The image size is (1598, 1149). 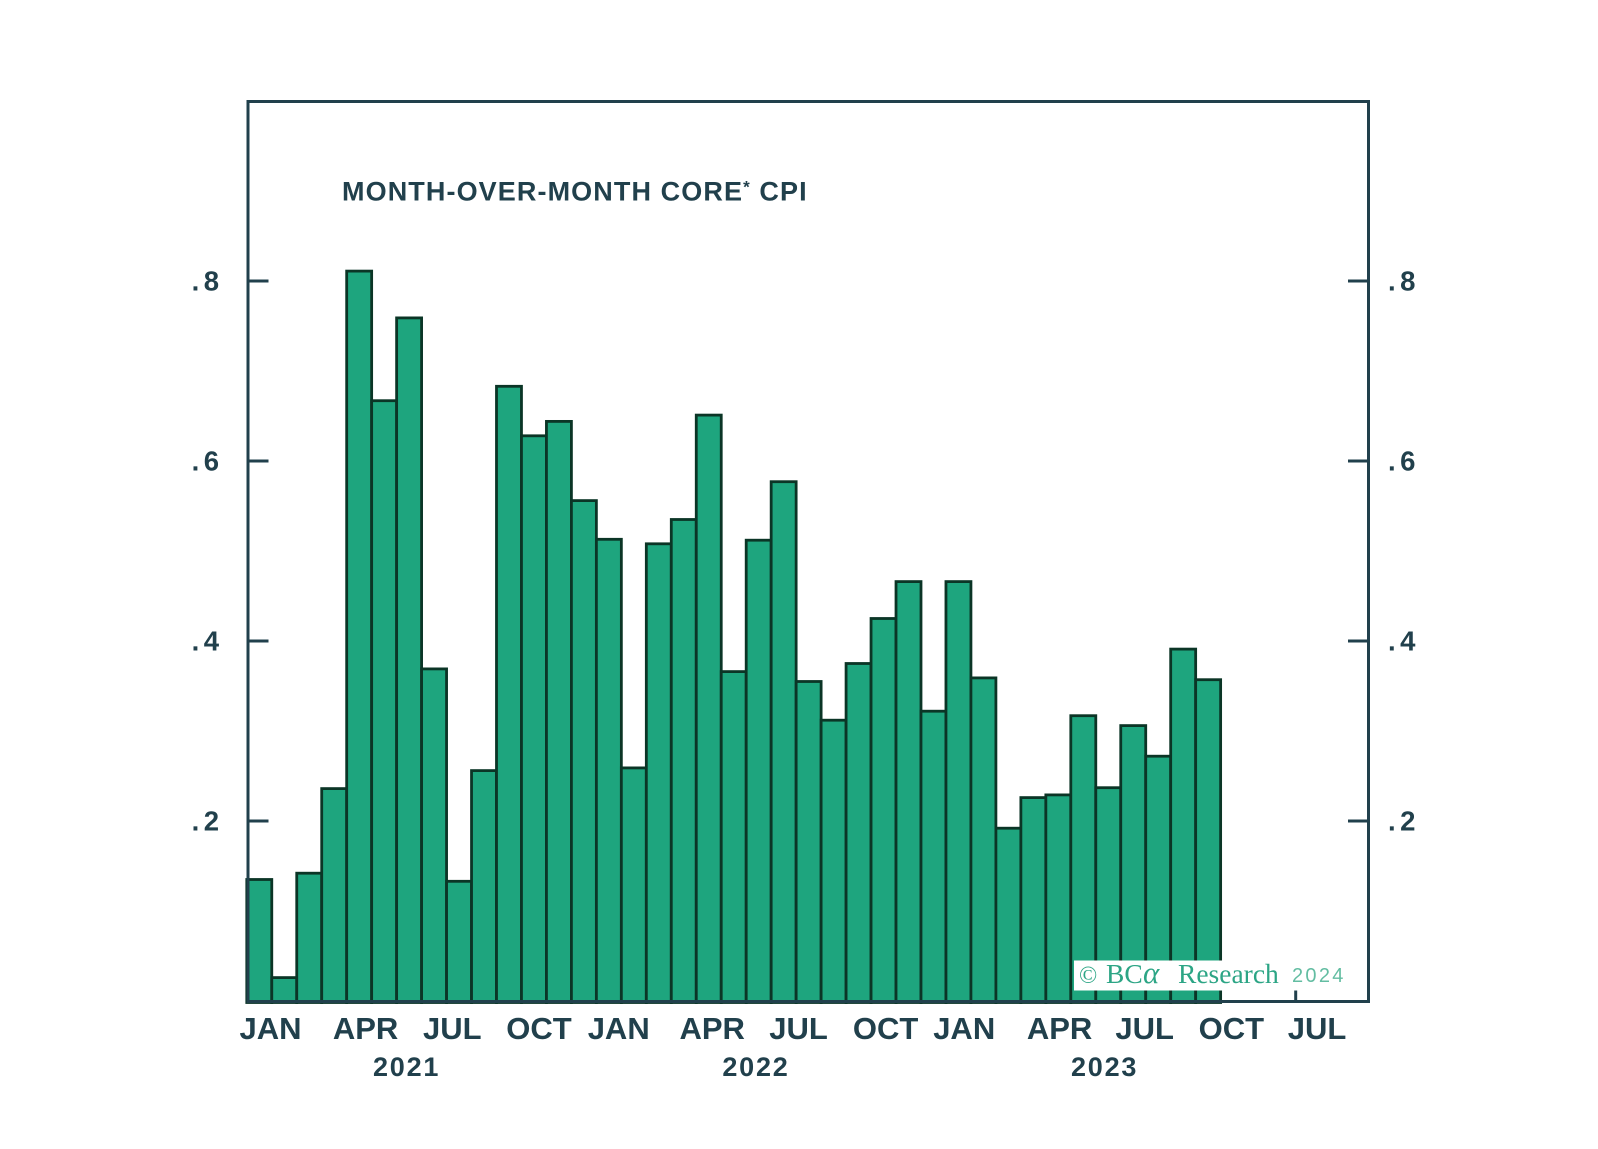 What do you see at coordinates (406, 1067) in the screenshot?
I see `svg-text: 2021` at bounding box center [406, 1067].